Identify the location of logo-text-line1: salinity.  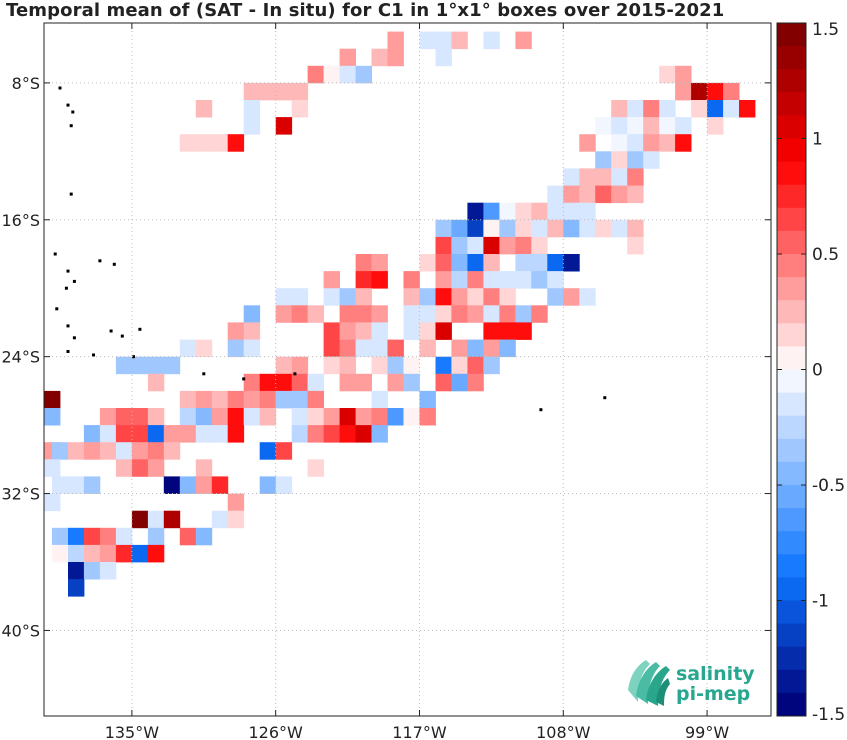
(715, 674).